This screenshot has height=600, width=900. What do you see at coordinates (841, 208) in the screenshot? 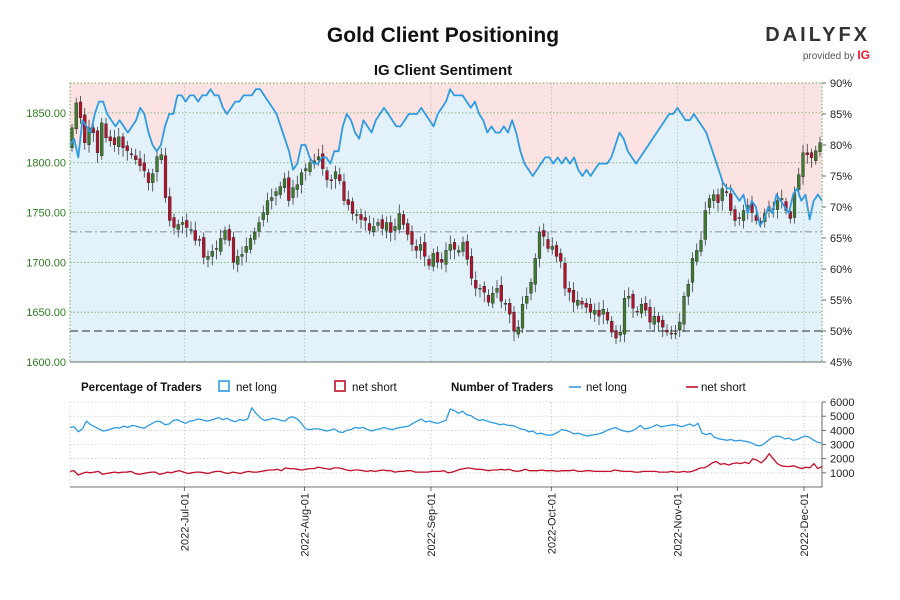
I see `pct-tick-label: 70%` at bounding box center [841, 208].